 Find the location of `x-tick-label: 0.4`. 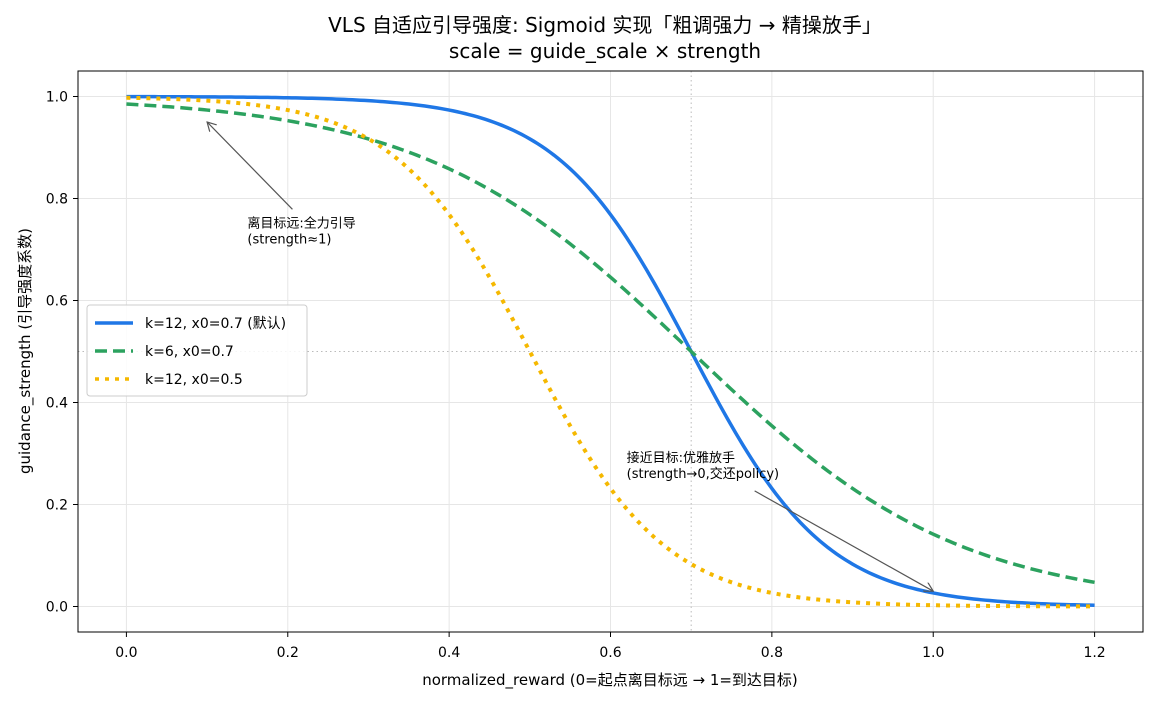

x-tick-label: 0.4 is located at coordinates (449, 653).